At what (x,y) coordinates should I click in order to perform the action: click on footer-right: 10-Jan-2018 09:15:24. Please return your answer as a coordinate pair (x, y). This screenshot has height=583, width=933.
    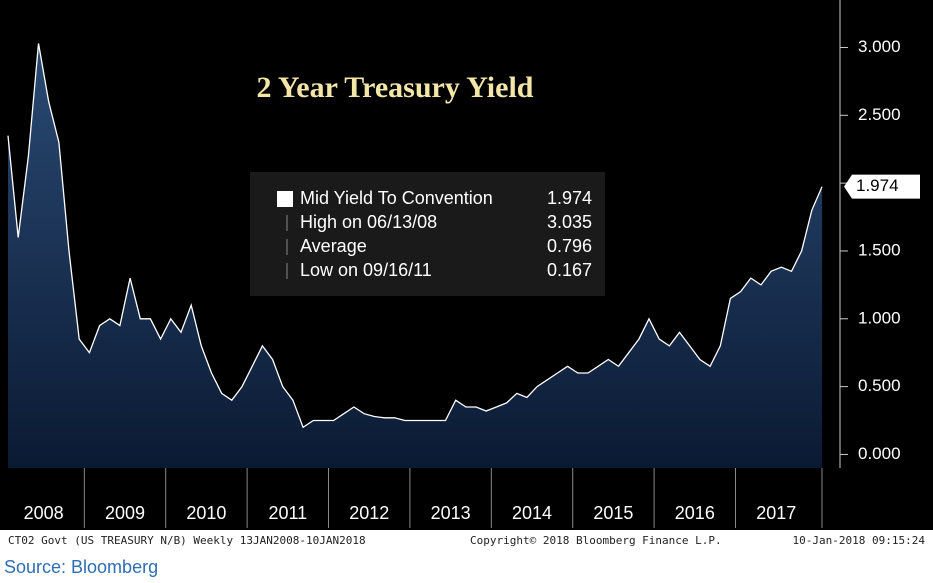
    Looking at the image, I should click on (859, 540).